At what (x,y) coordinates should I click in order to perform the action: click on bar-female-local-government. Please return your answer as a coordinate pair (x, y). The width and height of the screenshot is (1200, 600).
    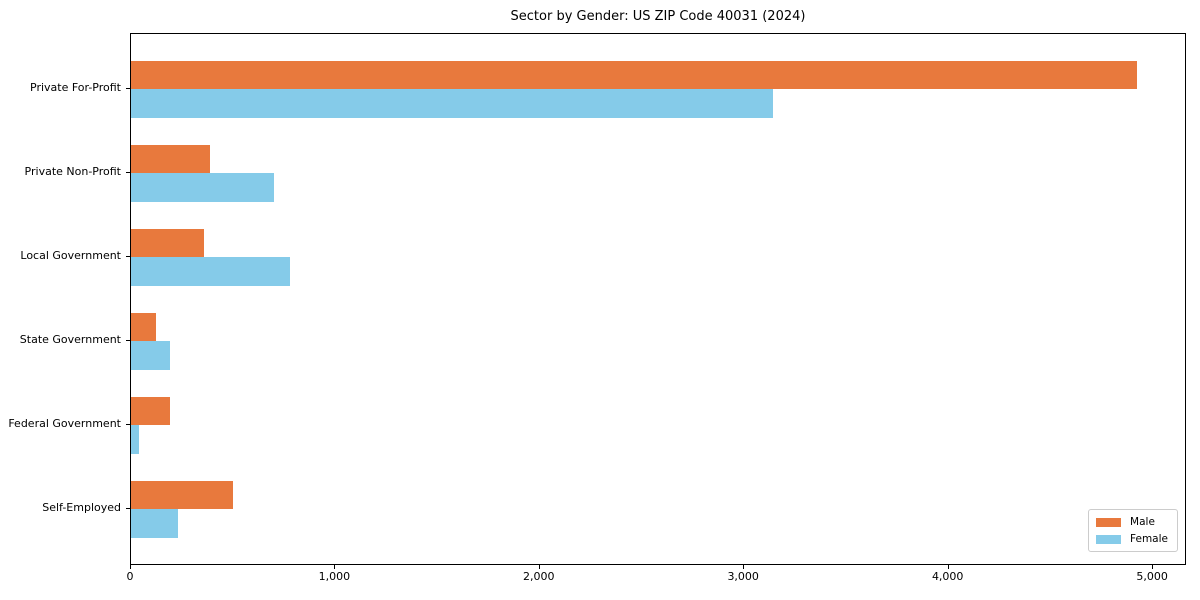
    Looking at the image, I should click on (211, 271).